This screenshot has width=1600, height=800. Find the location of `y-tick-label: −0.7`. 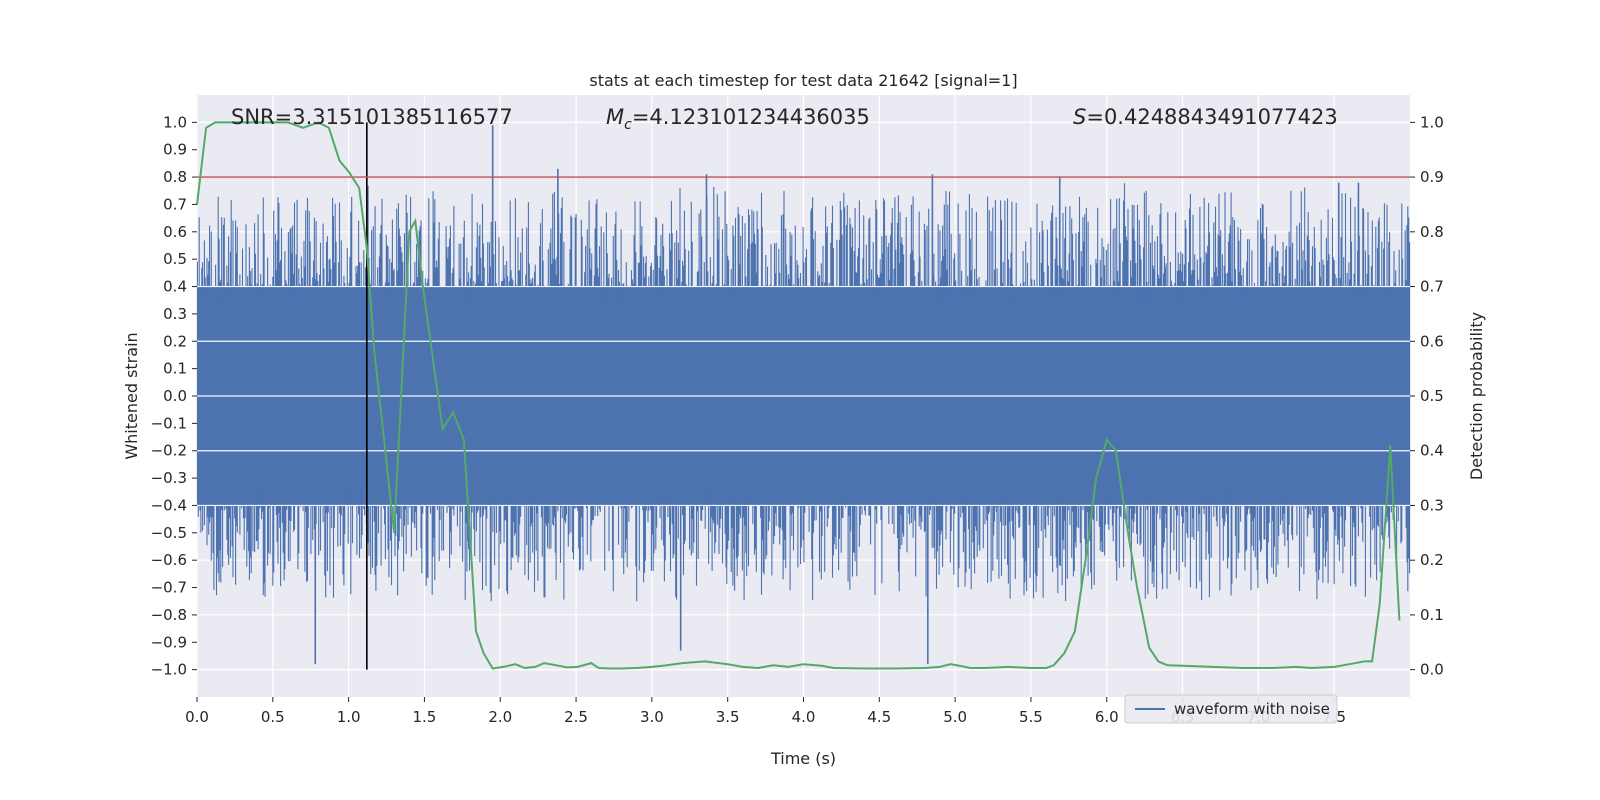

y-tick-label: −0.7 is located at coordinates (169, 588).